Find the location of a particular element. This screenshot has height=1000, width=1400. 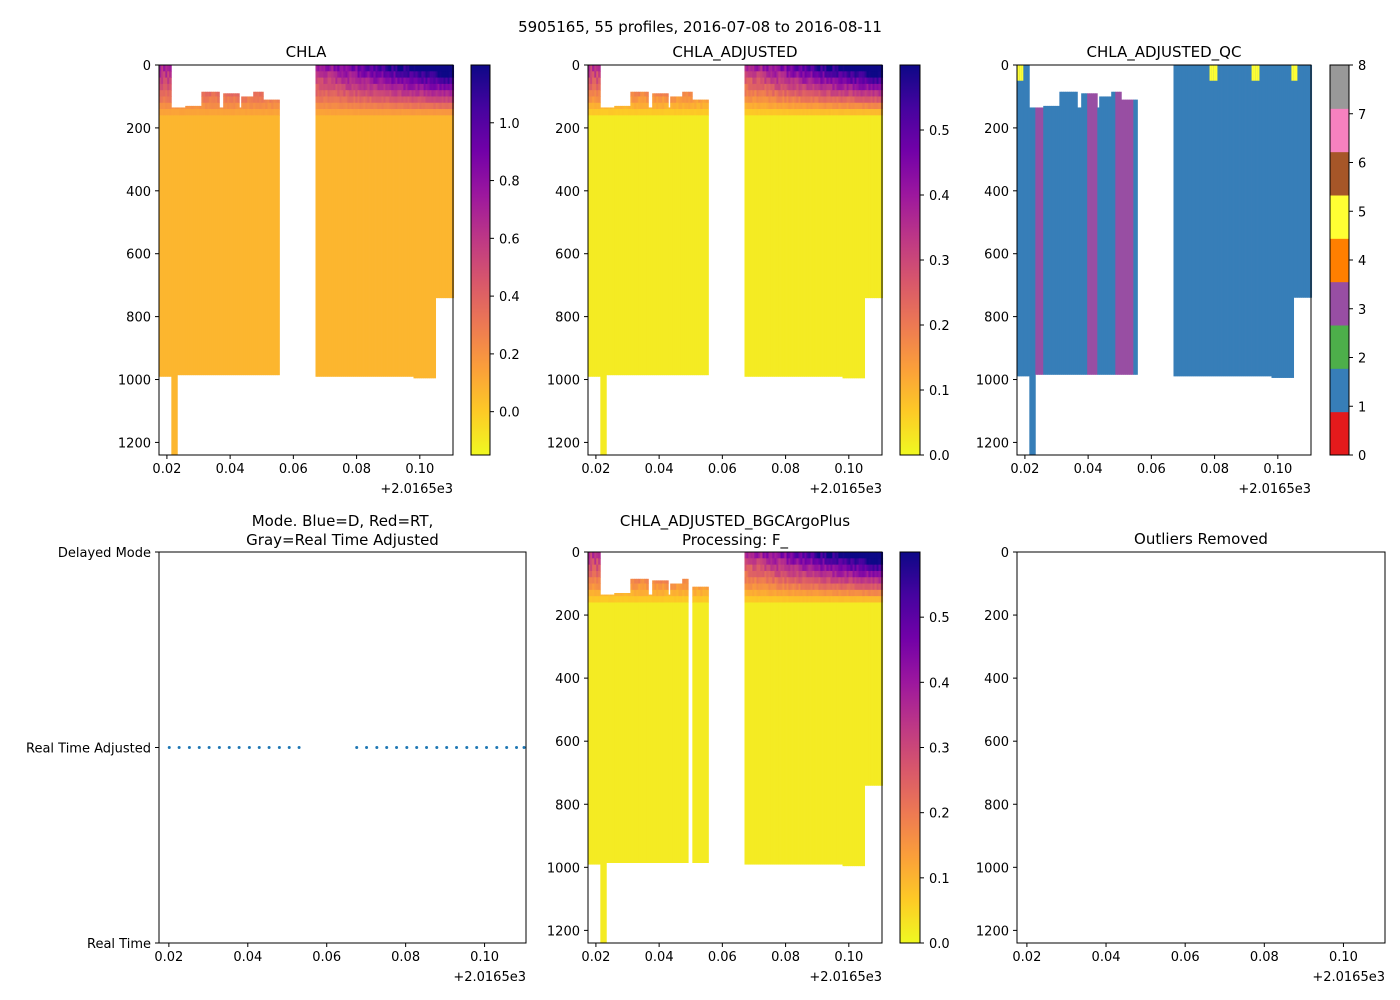

colorbar-tick-label: 0.4 is located at coordinates (939, 683).